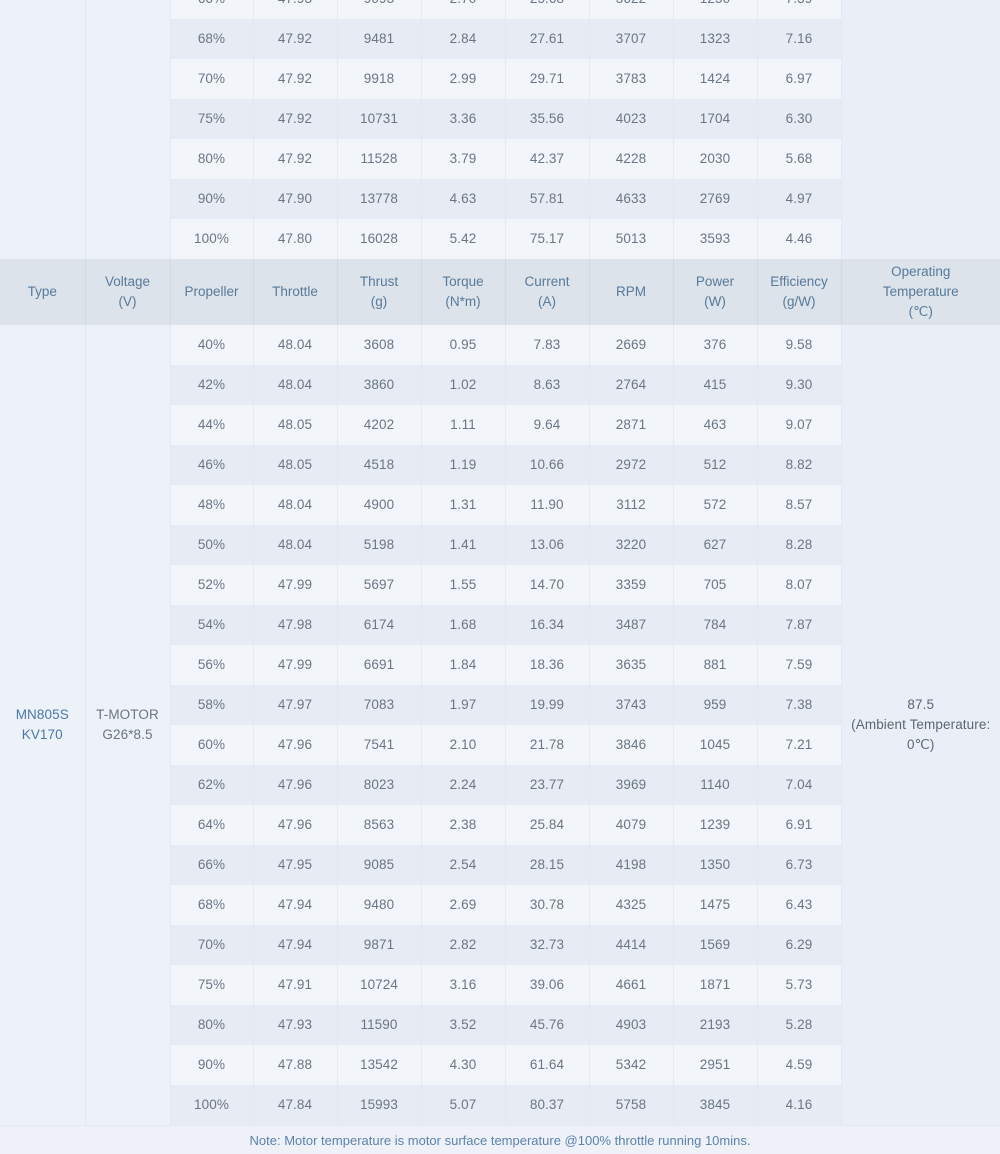 This screenshot has width=1000, height=1154. I want to click on cell-voltage: 47.97, so click(295, 705).